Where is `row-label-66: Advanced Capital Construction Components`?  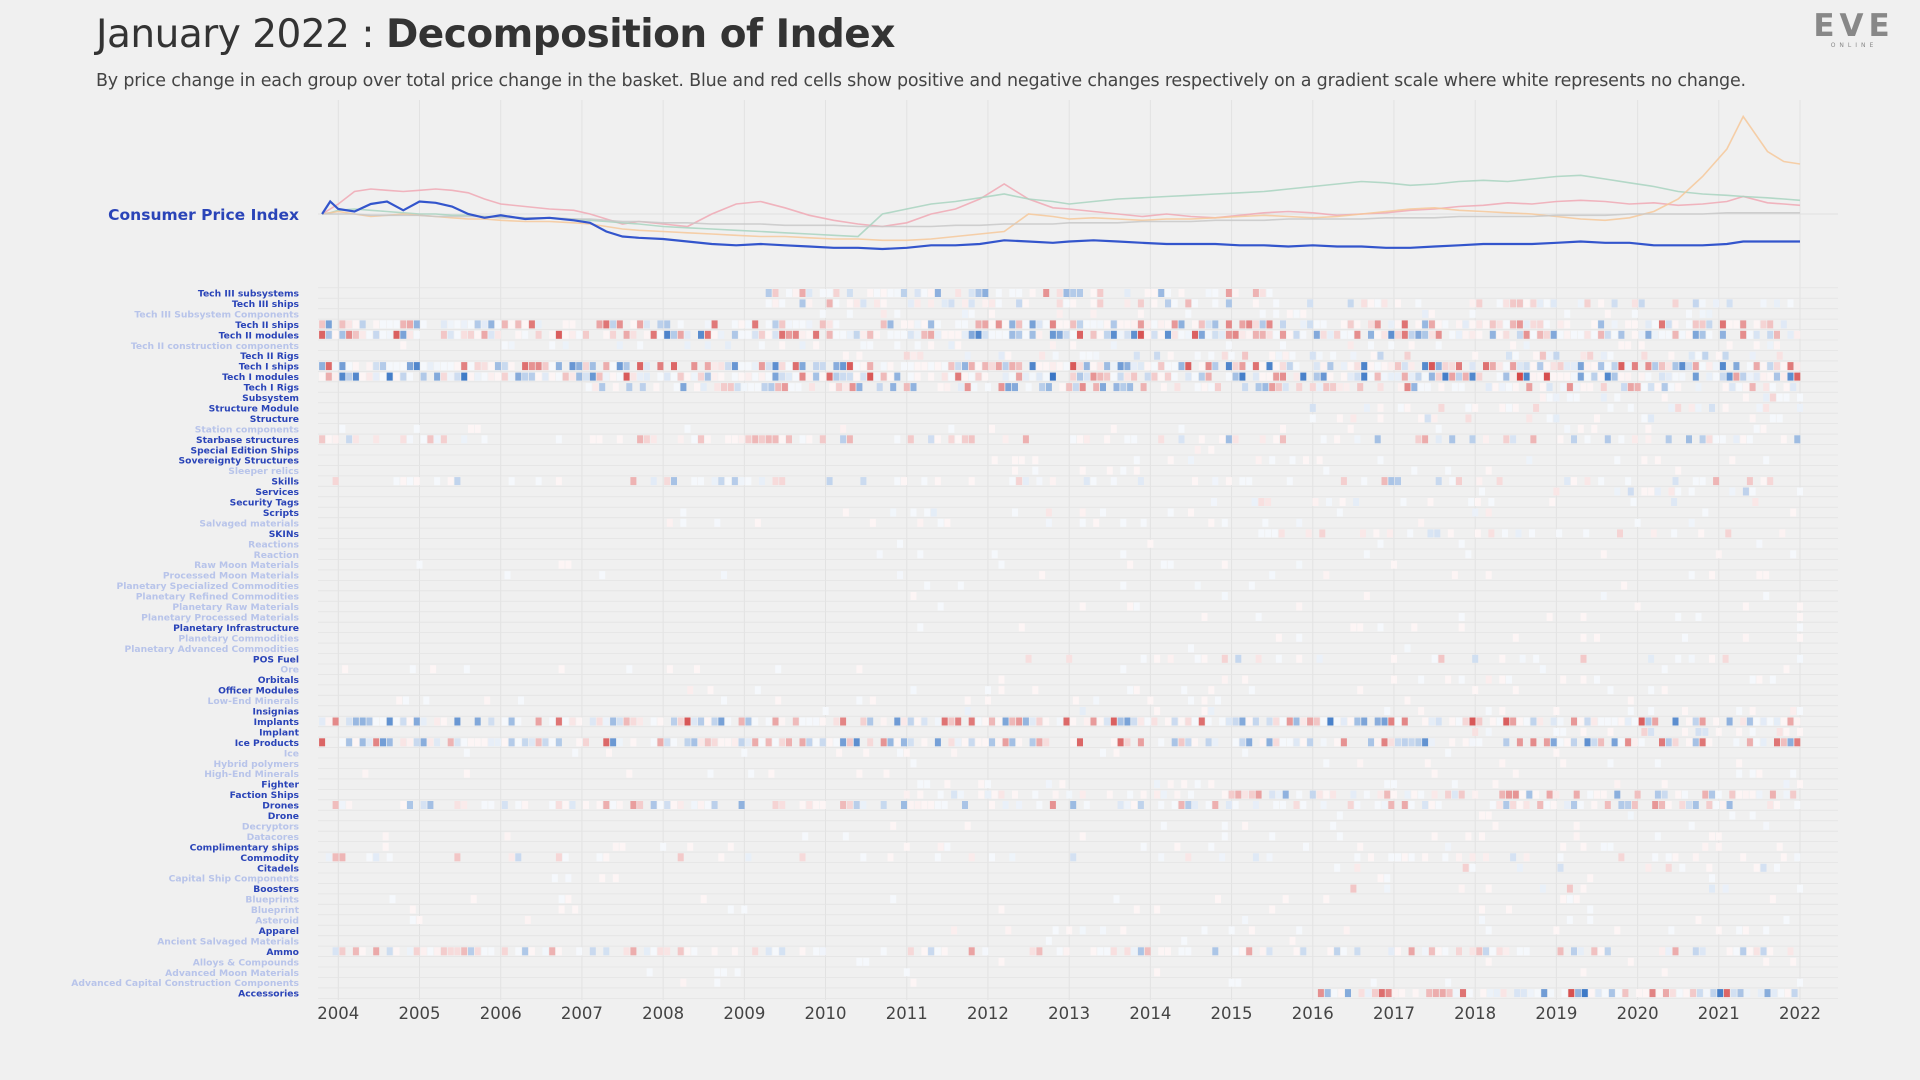
row-label-66: Advanced Capital Construction Components is located at coordinates (185, 983).